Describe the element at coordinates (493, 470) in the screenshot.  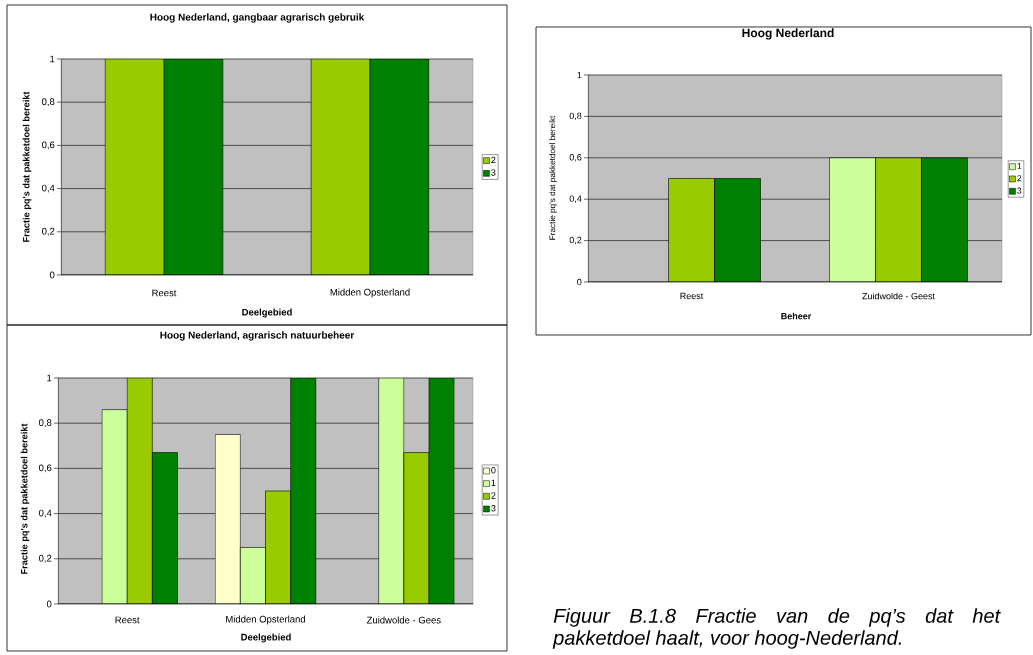
I see `legend-label: 0` at that location.